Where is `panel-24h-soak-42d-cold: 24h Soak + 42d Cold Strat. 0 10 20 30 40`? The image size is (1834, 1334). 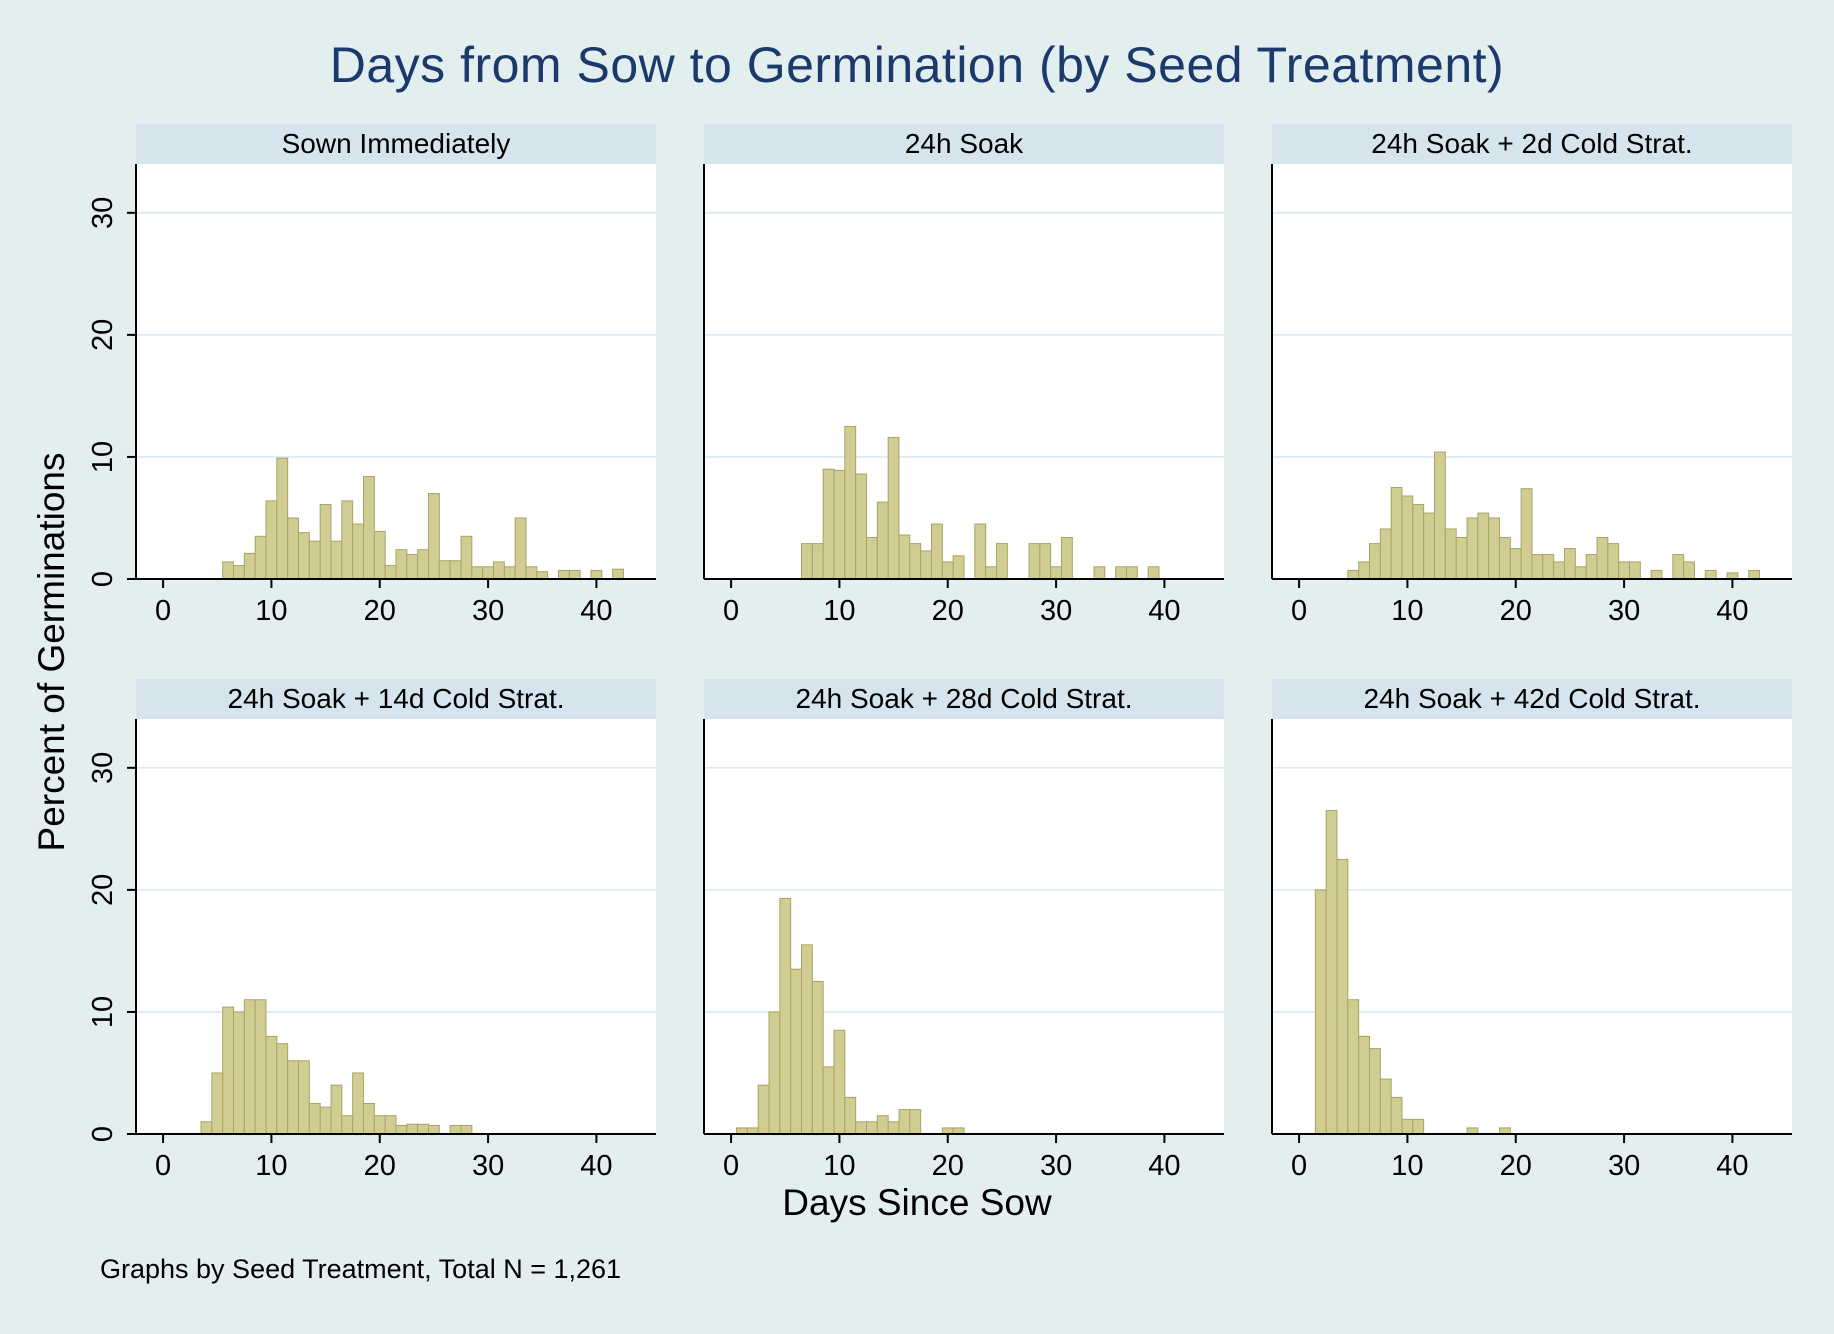
panel-24h-soak-42d-cold: 24h Soak + 42d Cold Strat. 0 10 20 30 40 is located at coordinates (1533, 930).